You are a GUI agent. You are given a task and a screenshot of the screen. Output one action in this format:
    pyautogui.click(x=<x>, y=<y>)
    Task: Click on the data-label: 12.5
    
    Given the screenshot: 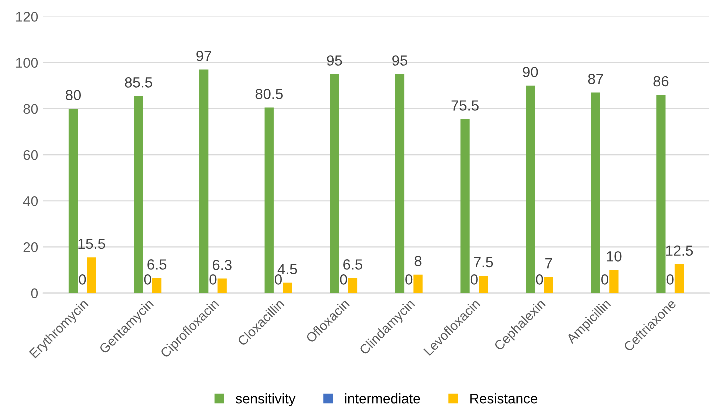 What is the action you would take?
    pyautogui.click(x=680, y=251)
    